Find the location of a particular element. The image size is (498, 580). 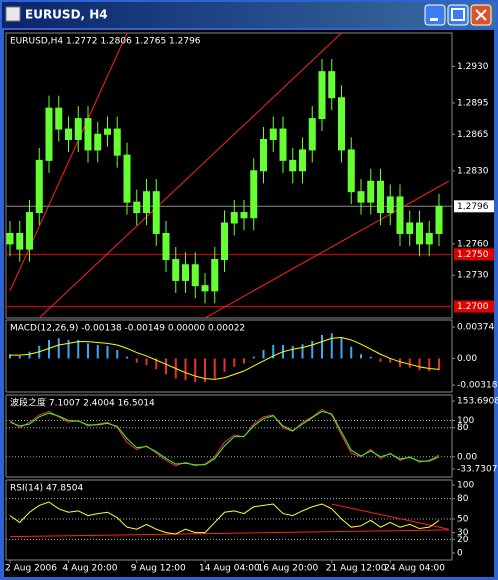

x-tick-label: 16 Aug 20:00 is located at coordinates (288, 569).